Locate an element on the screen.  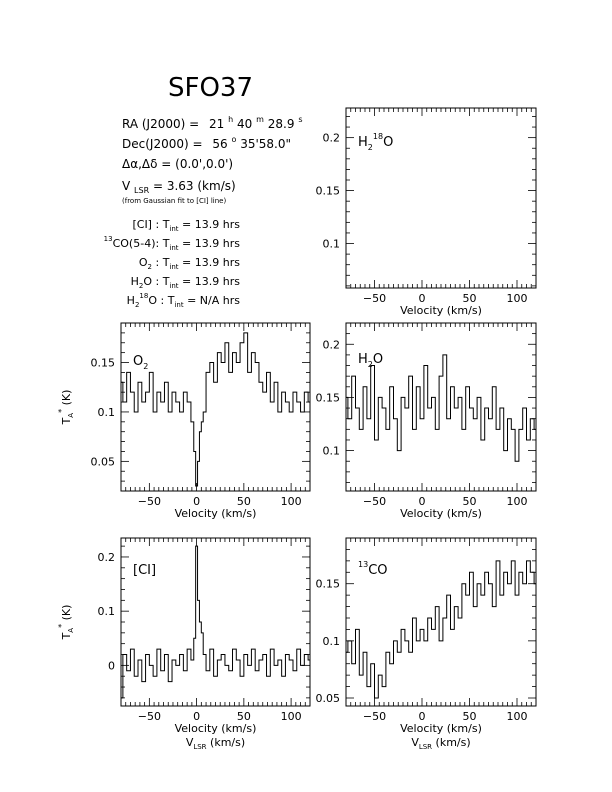
vlsr-line: V LSR = 3.63 (km/s) is located at coordinates (179, 187).